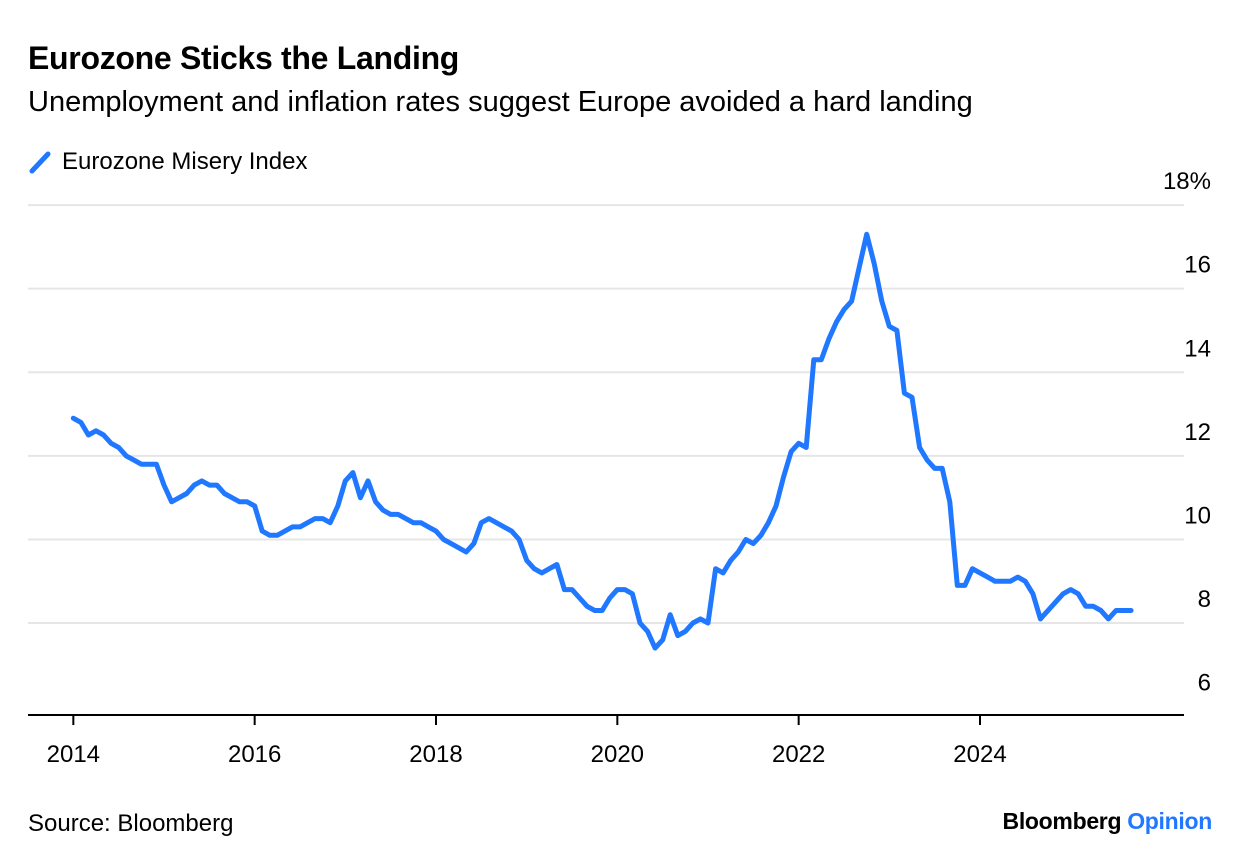 The width and height of the screenshot is (1240, 866). Describe the element at coordinates (254, 754) in the screenshot. I see `x-tick-label: 2016` at that location.